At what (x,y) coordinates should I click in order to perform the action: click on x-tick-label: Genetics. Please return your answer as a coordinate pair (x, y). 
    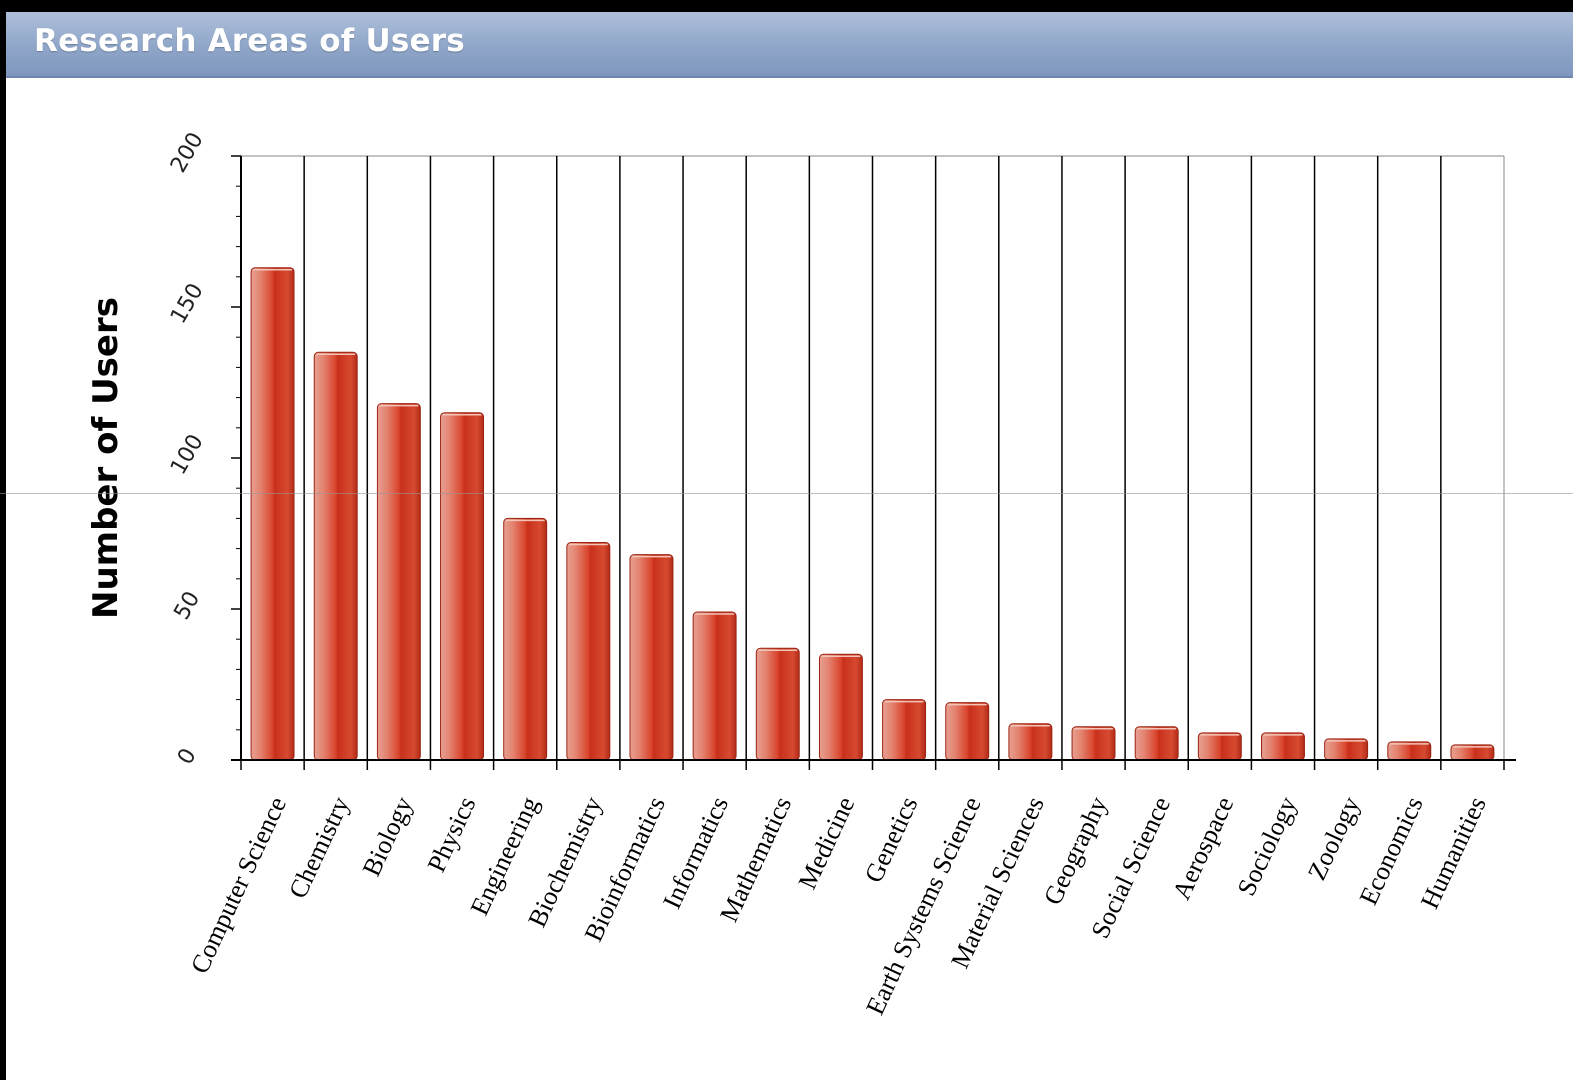
    Looking at the image, I should click on (891, 839).